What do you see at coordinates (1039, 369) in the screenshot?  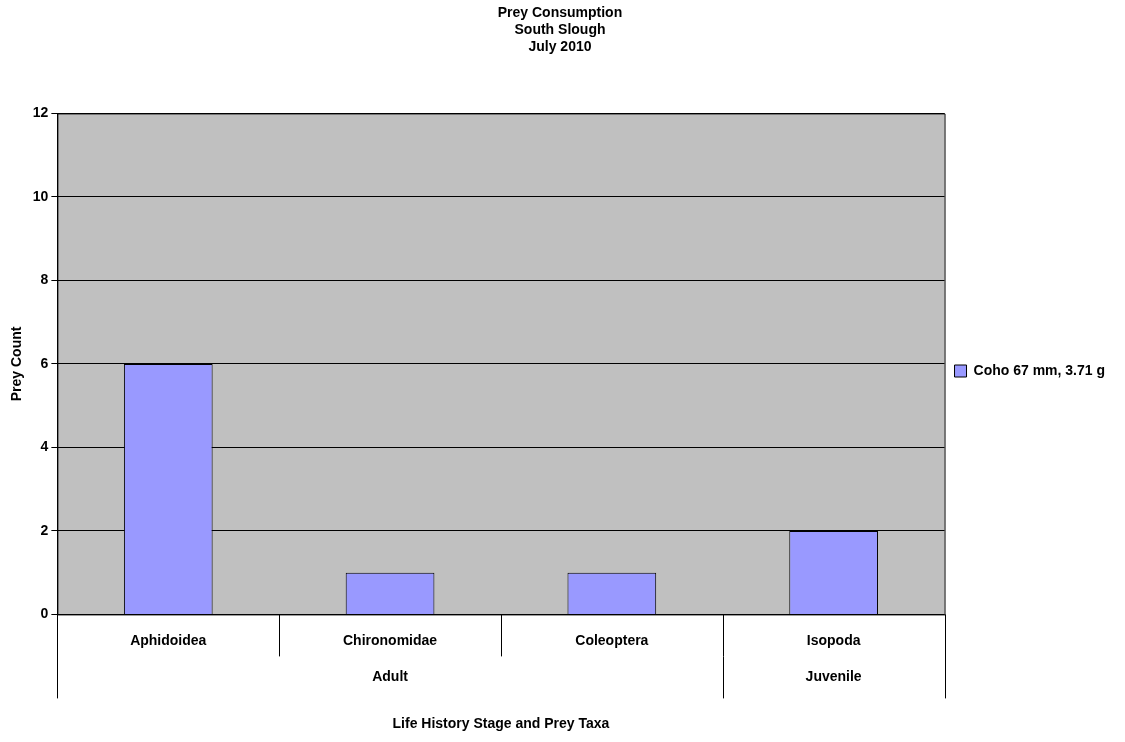 I see `legend-label: Coho 67 mm, 3.71 g` at bounding box center [1039, 369].